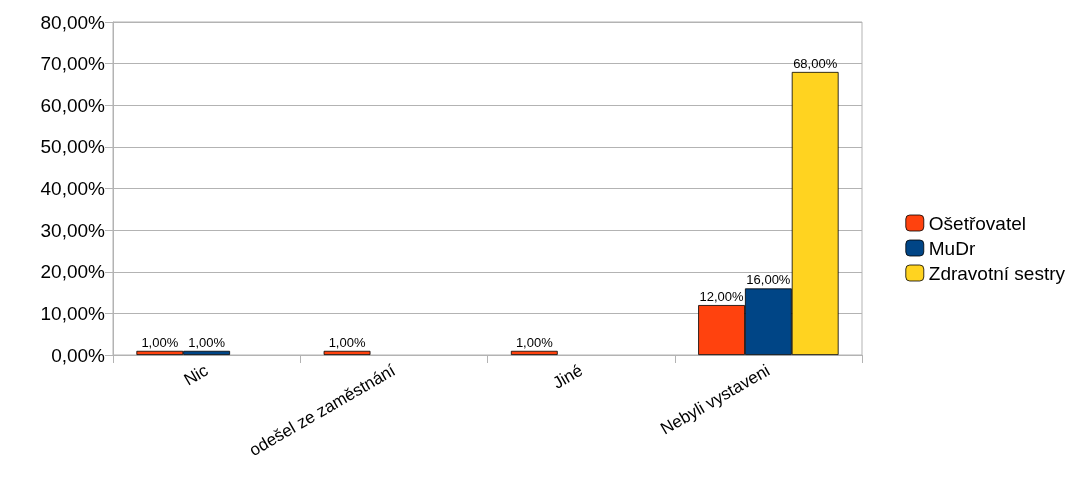 This screenshot has height=496, width=1070. I want to click on data-label: 68,00%, so click(815, 63).